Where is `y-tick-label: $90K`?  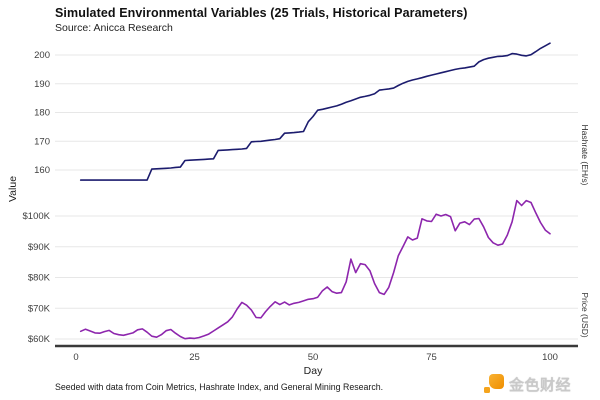
y-tick-label: $90K is located at coordinates (39, 247).